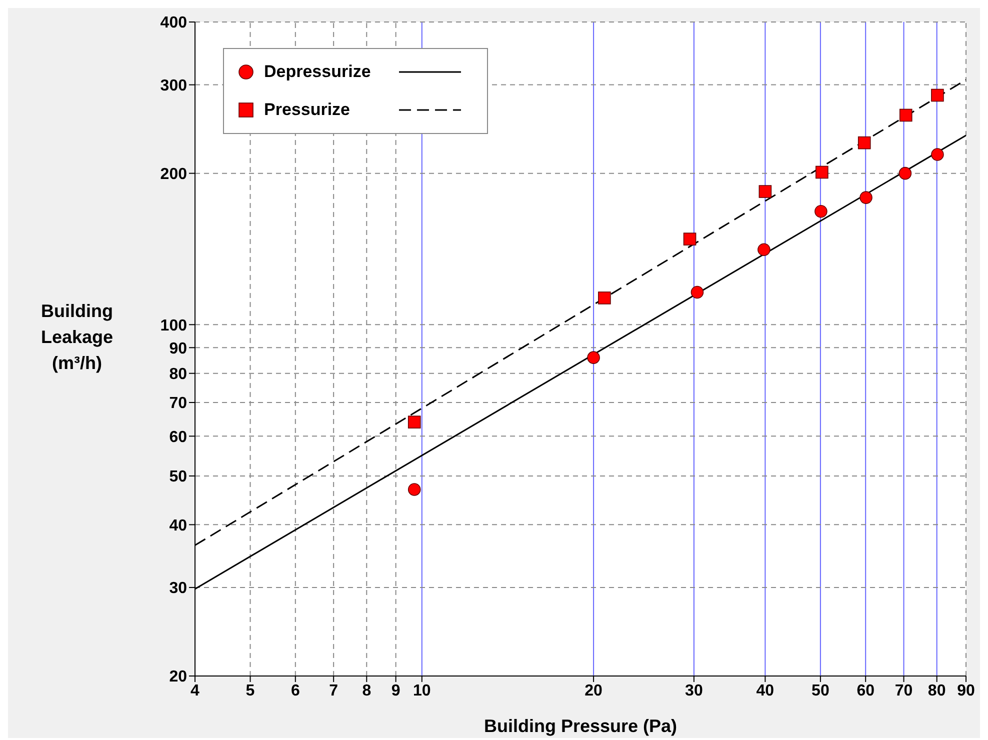 The image size is (988, 740). Describe the element at coordinates (178, 525) in the screenshot. I see `y-tick-label: 40` at that location.